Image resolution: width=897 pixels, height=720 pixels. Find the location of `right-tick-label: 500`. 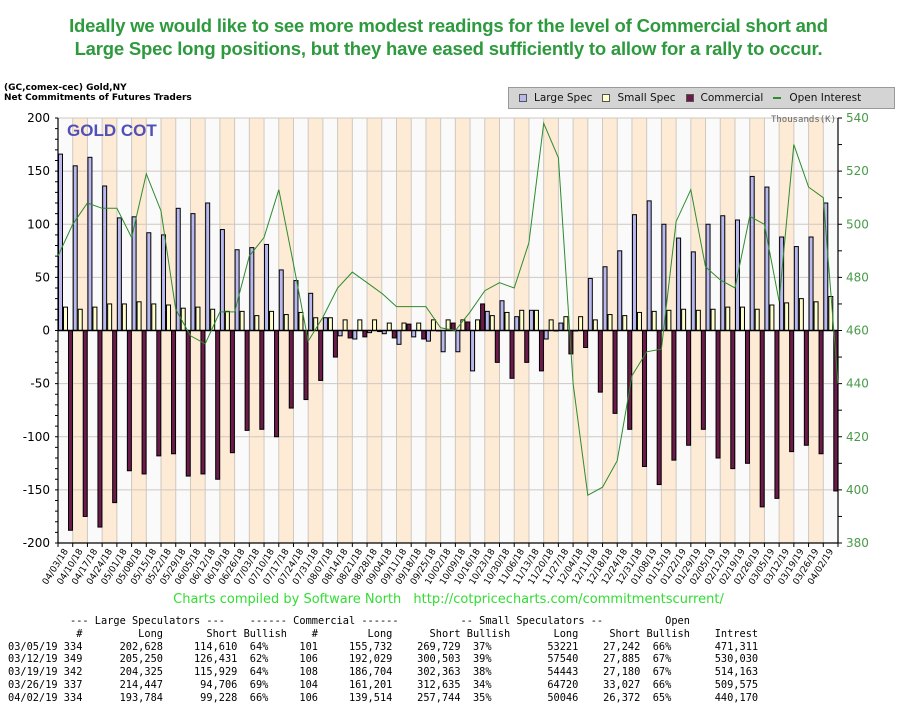

right-tick-label: 500 is located at coordinates (857, 224).